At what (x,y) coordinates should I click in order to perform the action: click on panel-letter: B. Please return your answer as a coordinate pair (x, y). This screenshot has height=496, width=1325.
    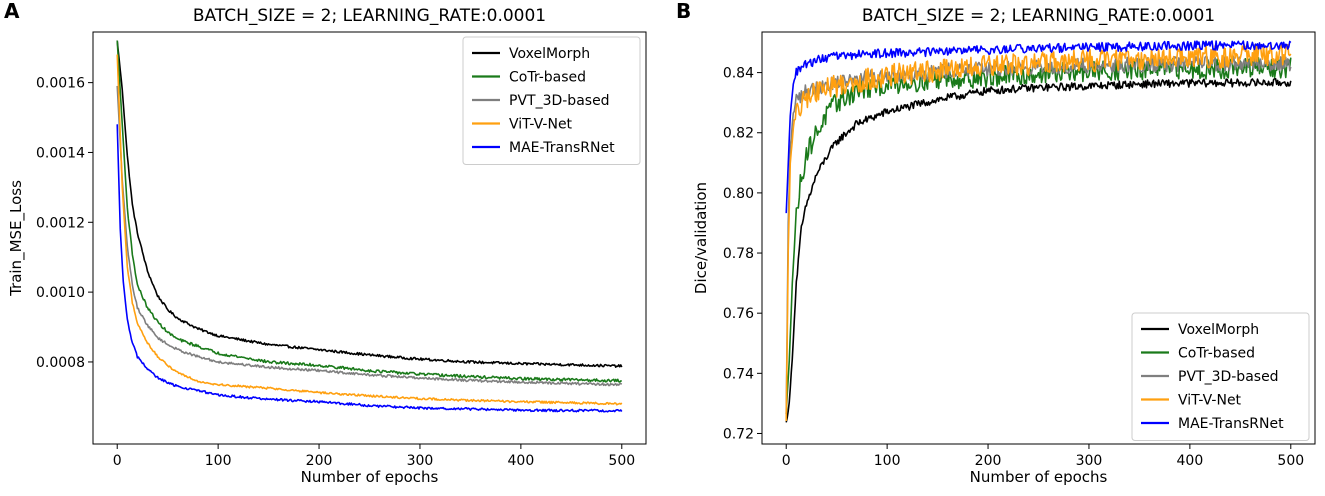
    Looking at the image, I should click on (683, 11).